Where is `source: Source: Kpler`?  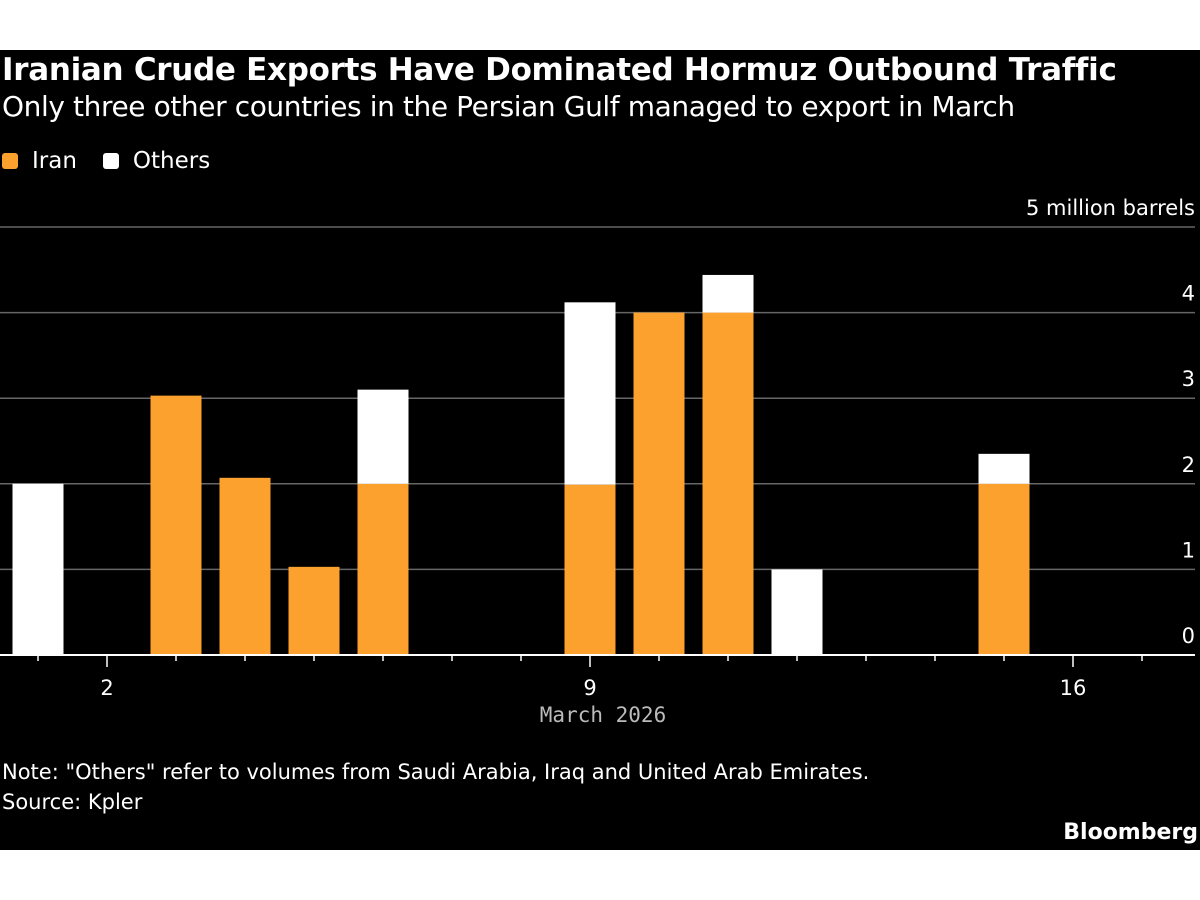 source: Source: Kpler is located at coordinates (72, 802).